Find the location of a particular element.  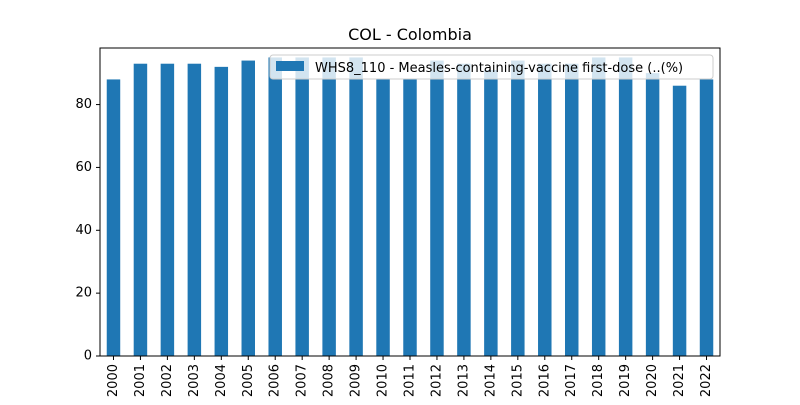

x-tick-label: 2021 is located at coordinates (679, 380).